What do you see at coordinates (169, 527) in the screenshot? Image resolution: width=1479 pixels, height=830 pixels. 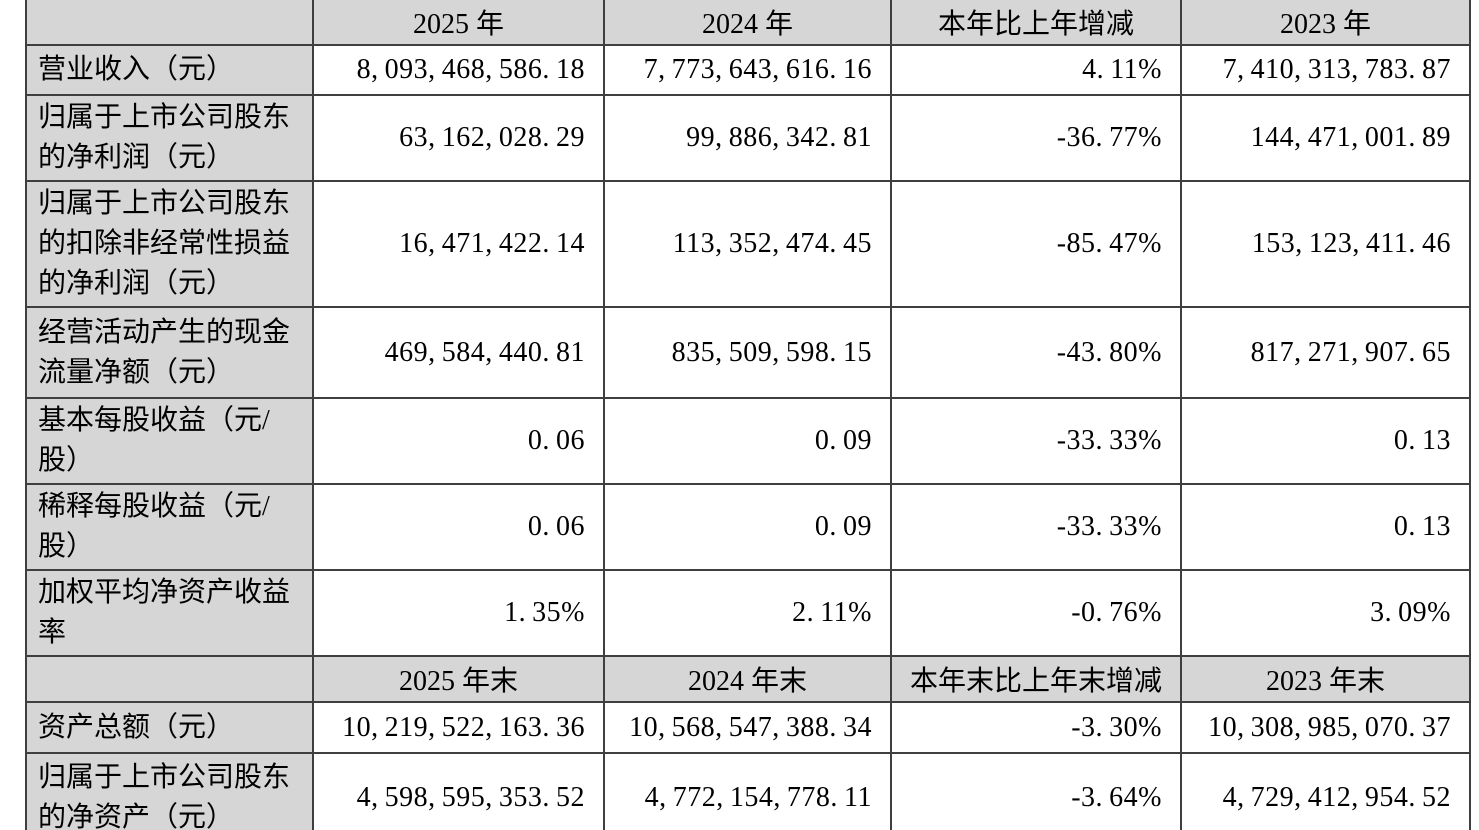 I see `row-label: 稀释每股收益（元/股）` at bounding box center [169, 527].